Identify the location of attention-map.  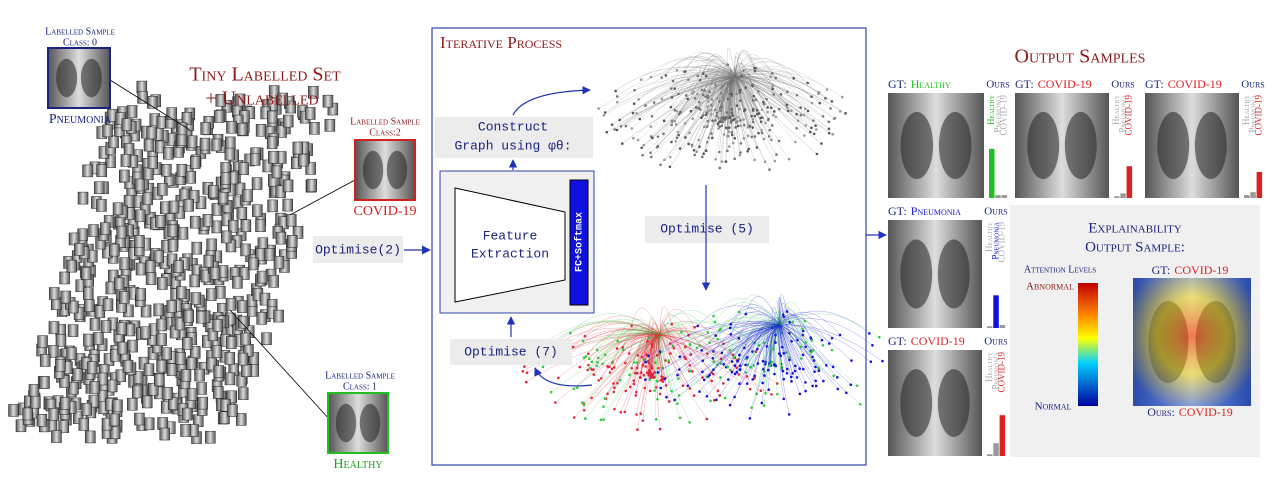
(1192, 342).